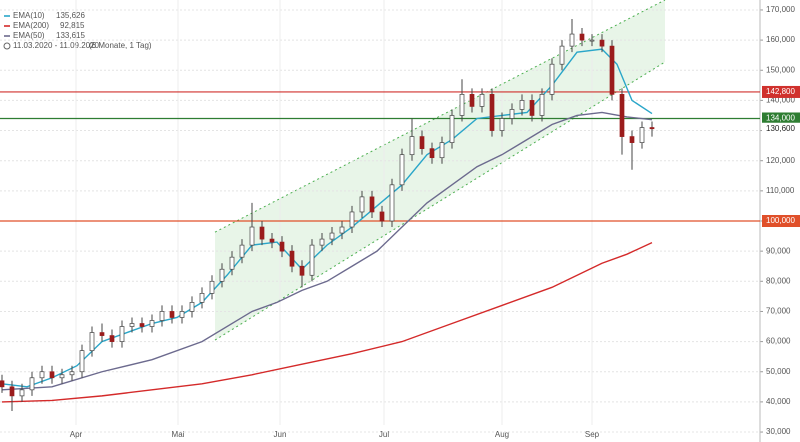 The width and height of the screenshot is (800, 442). What do you see at coordinates (778, 311) in the screenshot?
I see `y-tick-label: 70,000` at bounding box center [778, 311].